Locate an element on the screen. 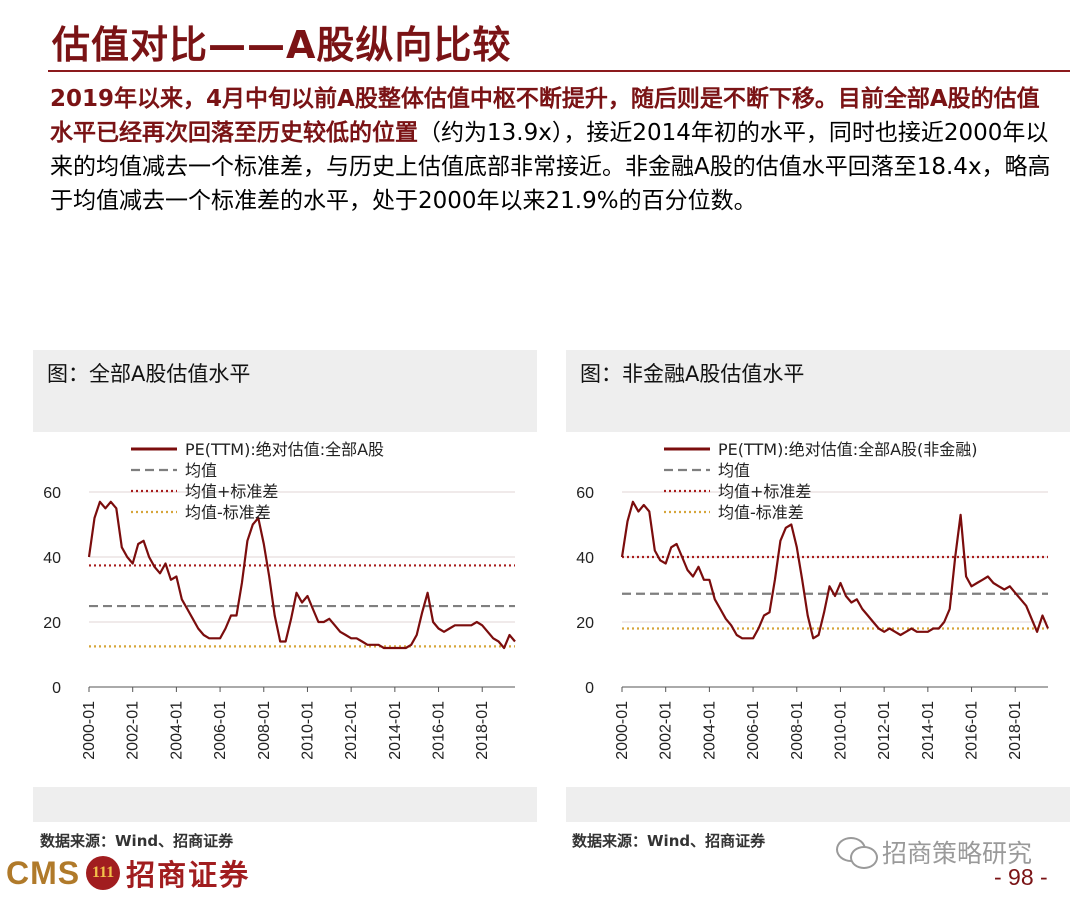  logo-latin: CMS is located at coordinates (43, 872).